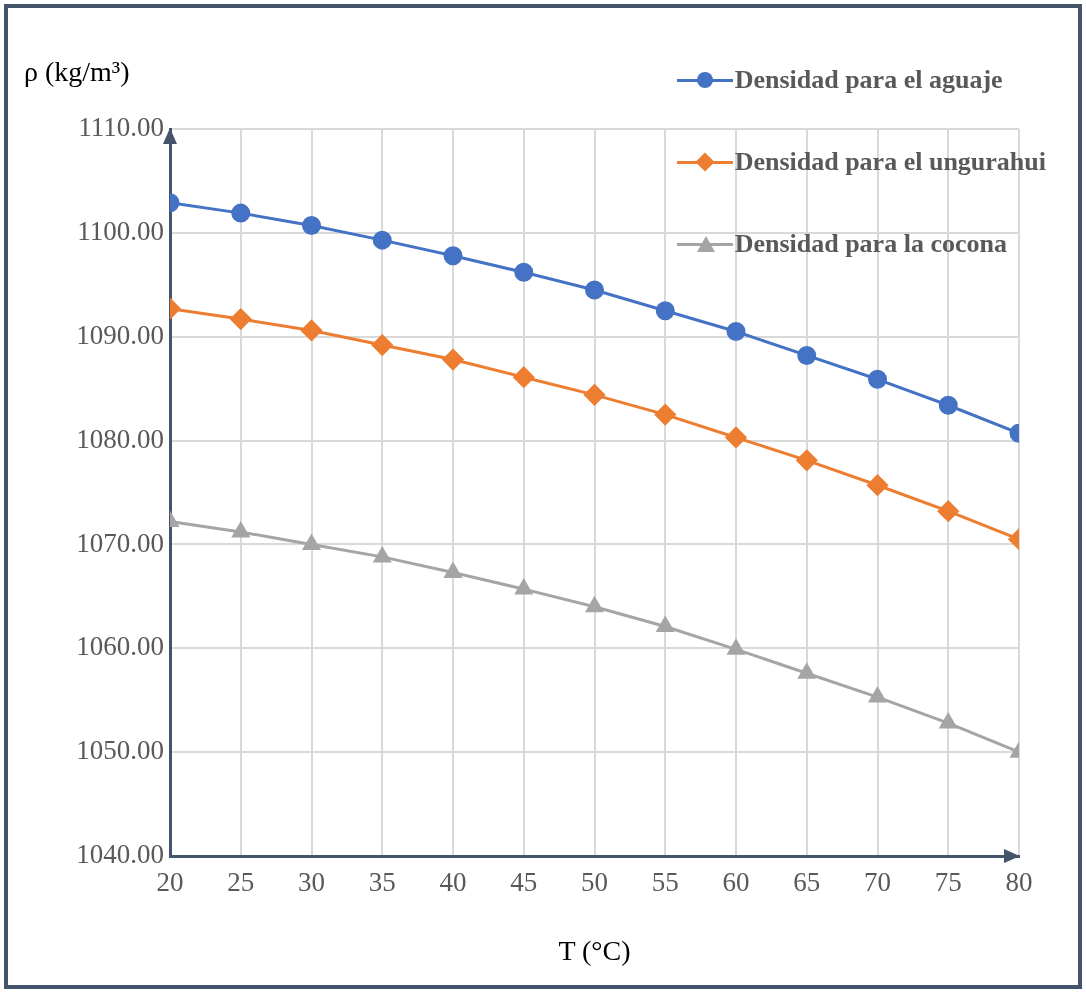 The width and height of the screenshot is (1086, 993). What do you see at coordinates (120, 542) in the screenshot?
I see `y-tick-label: 1070.00` at bounding box center [120, 542].